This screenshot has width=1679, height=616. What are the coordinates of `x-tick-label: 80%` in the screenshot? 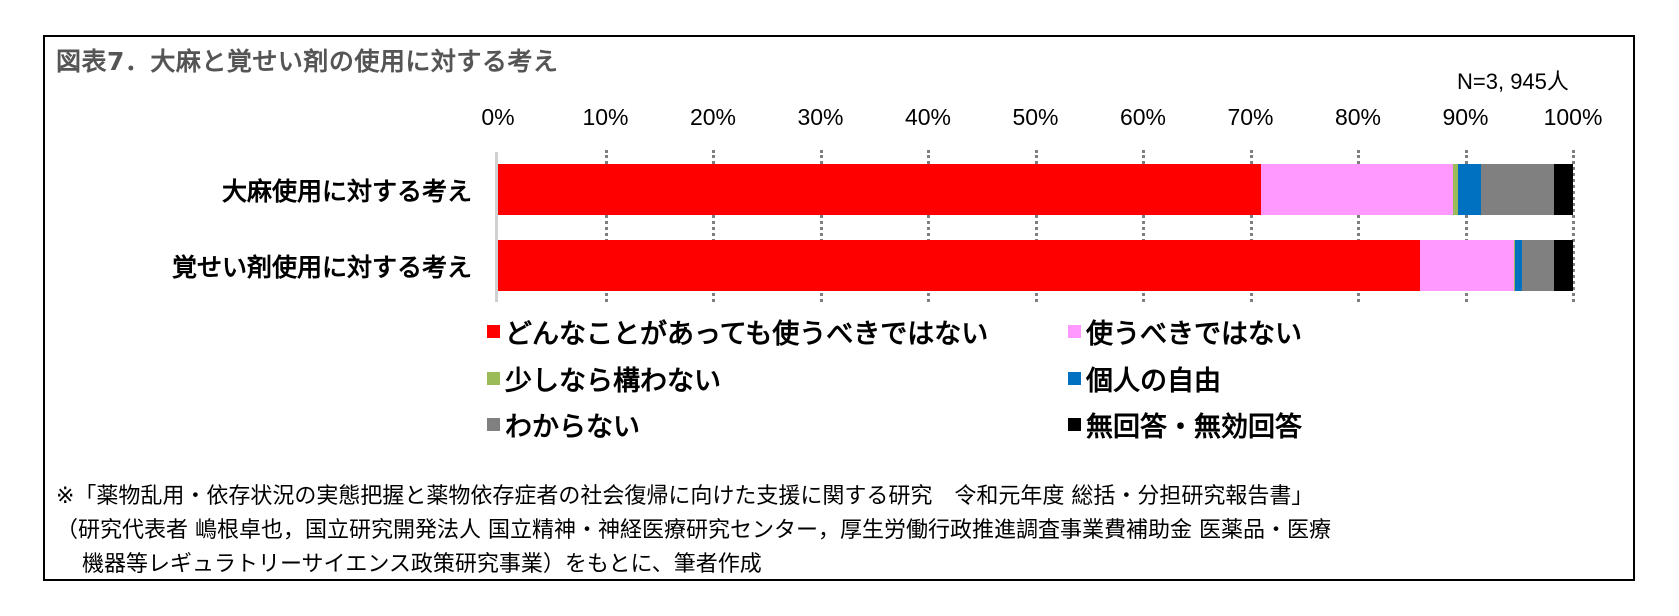 It's located at (1358, 117).